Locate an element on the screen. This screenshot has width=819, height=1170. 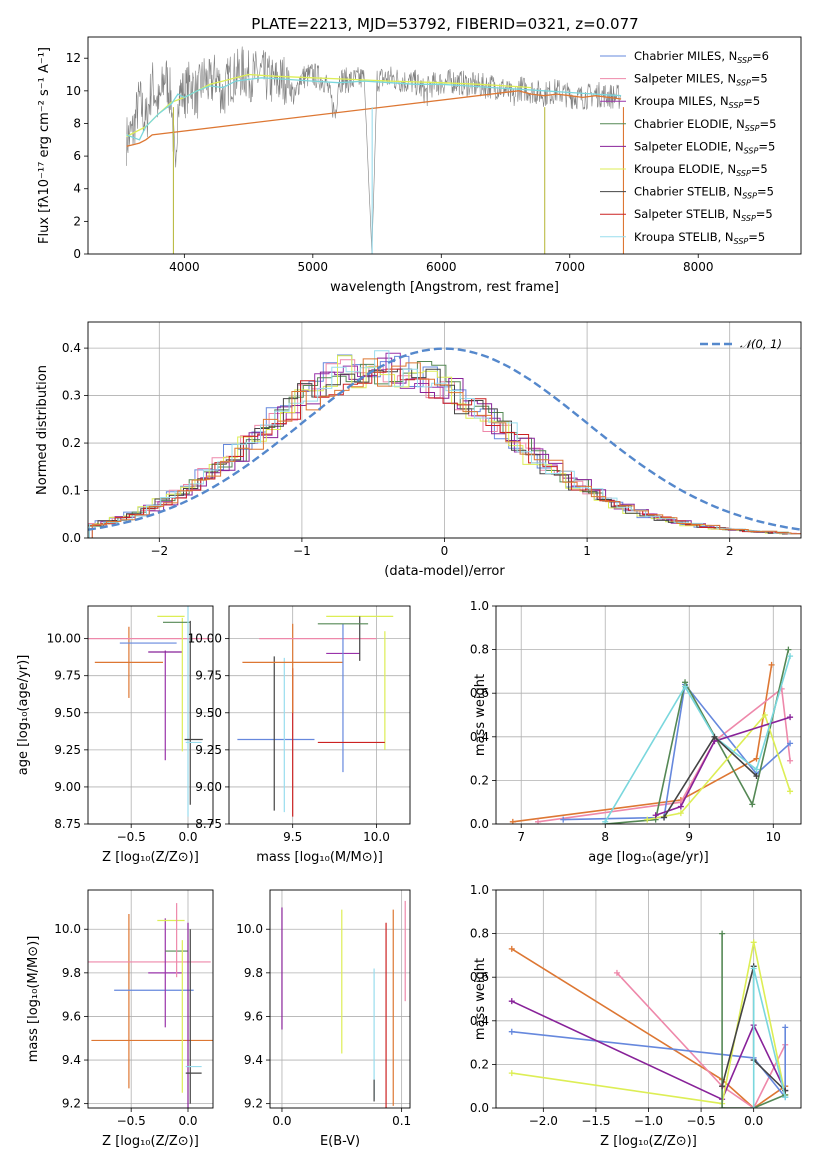
x-tick-label: −1.0 is located at coordinates (648, 1121).